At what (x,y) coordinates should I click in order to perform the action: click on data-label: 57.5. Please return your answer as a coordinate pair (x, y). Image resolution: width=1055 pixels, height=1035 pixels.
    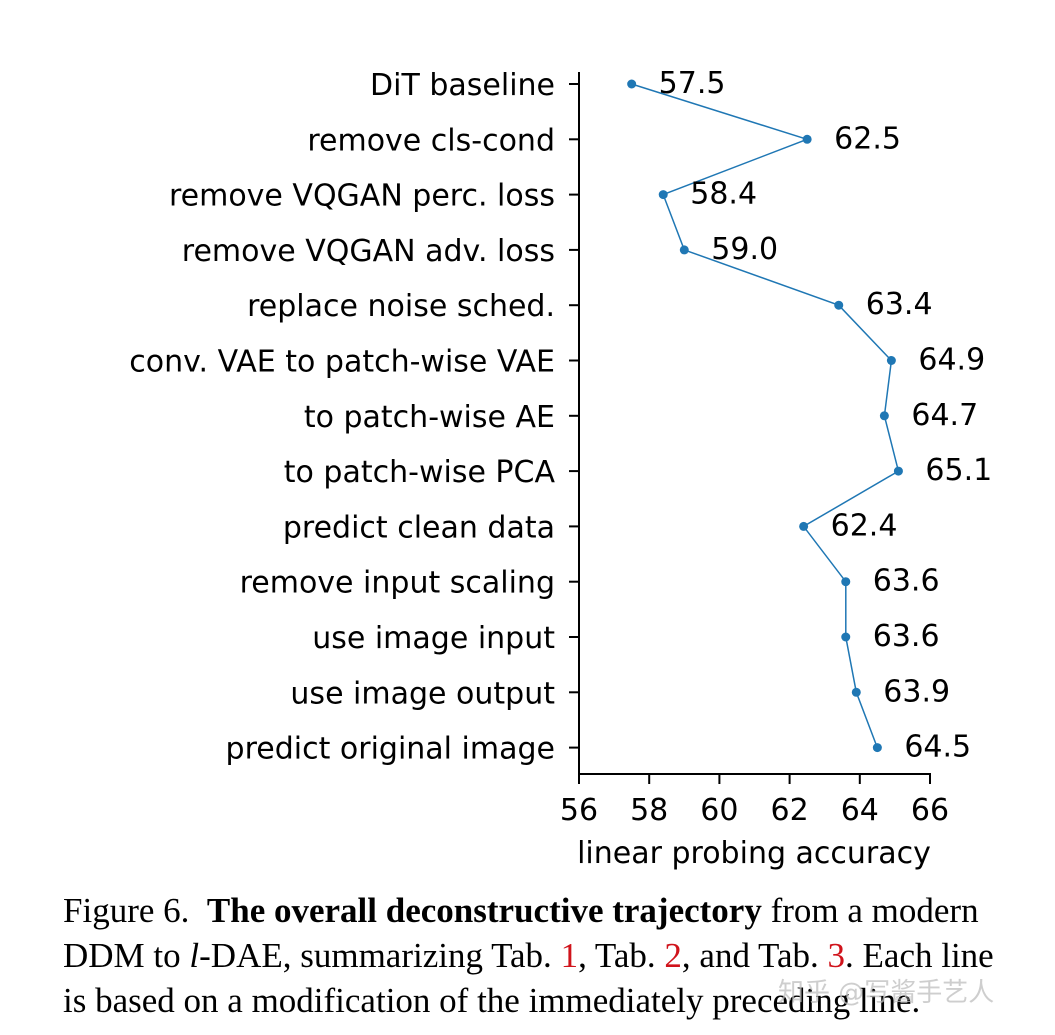
    Looking at the image, I should click on (692, 83).